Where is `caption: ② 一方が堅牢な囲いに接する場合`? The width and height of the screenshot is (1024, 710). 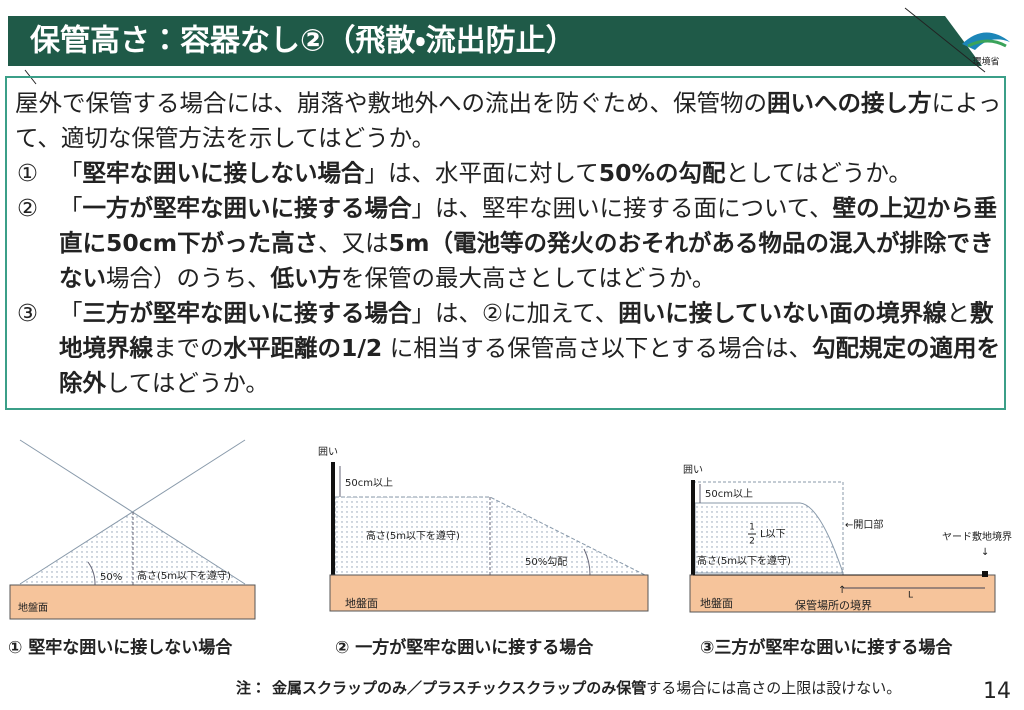
caption: ② 一方が堅牢な囲いに接する場合 is located at coordinates (464, 647).